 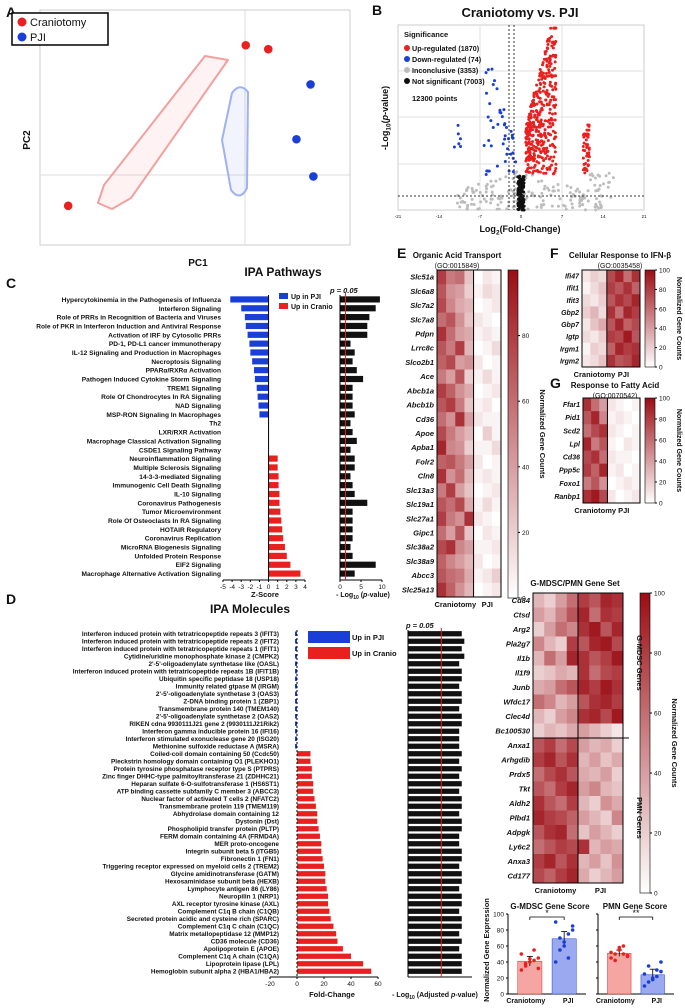 I want to click on pathways-zscore-tick-label: -4, so click(x=232, y=587).